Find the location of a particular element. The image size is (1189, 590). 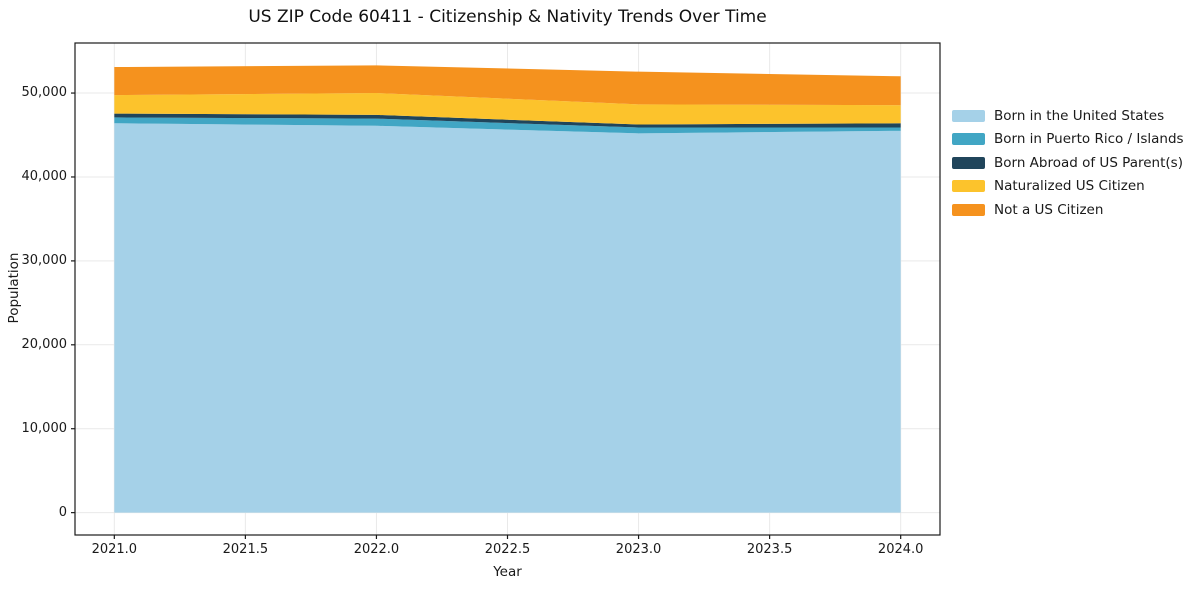

y-tick-label: 10,000 is located at coordinates (44, 428).